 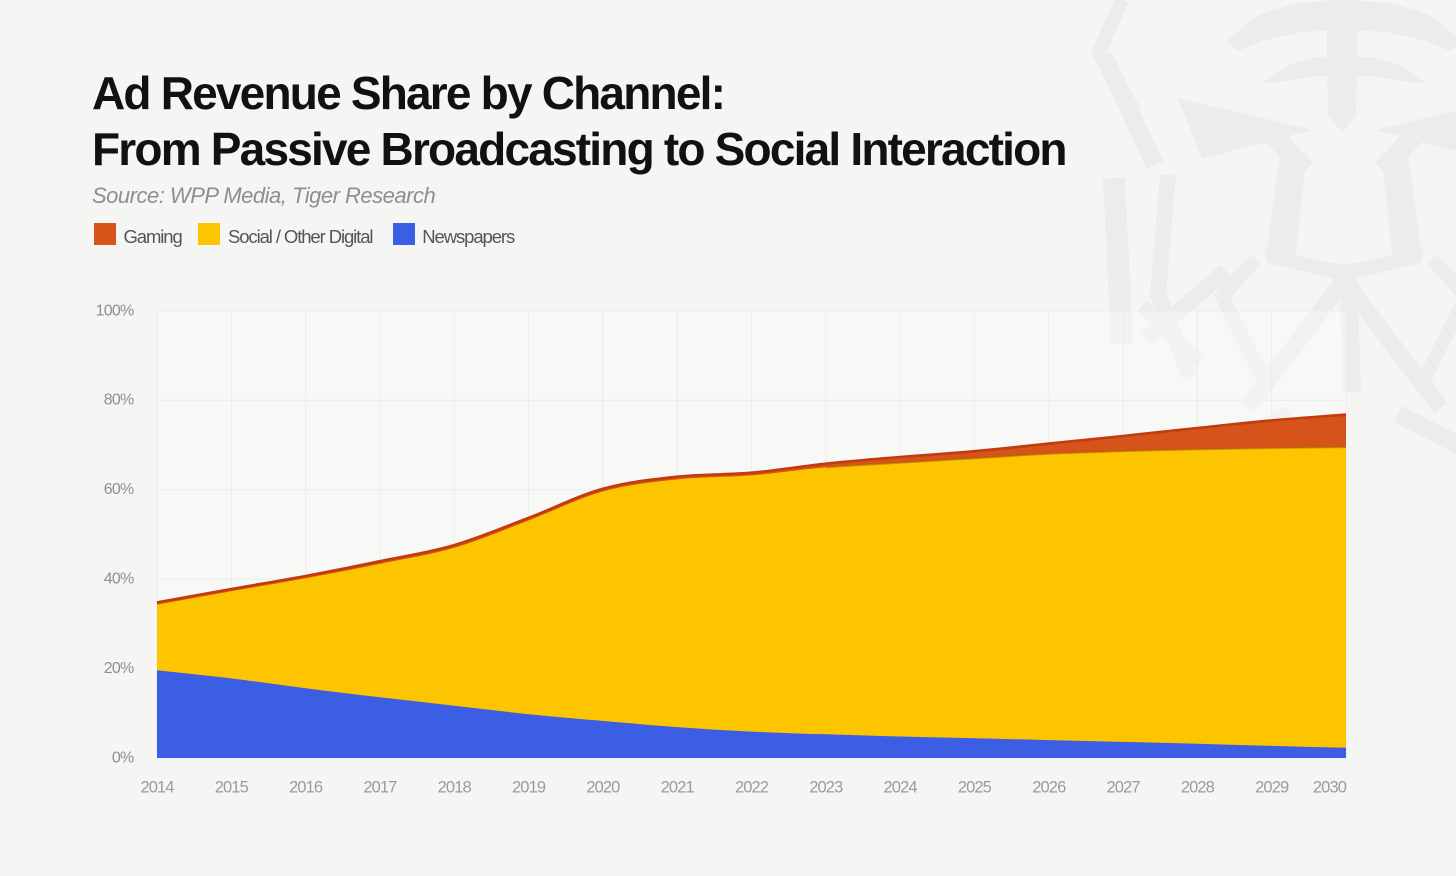 I want to click on svg-text: 0%, so click(x=123, y=758).